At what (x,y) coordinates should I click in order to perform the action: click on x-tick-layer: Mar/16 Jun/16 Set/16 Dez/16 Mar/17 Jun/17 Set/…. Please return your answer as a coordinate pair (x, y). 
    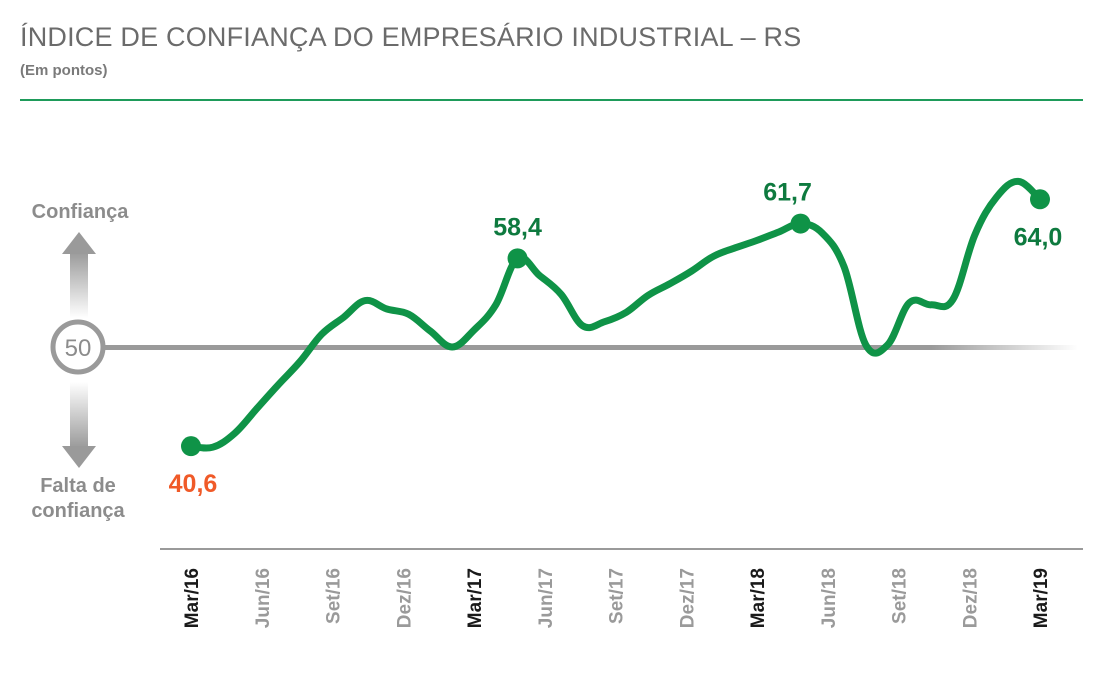
    Looking at the image, I should click on (617, 598).